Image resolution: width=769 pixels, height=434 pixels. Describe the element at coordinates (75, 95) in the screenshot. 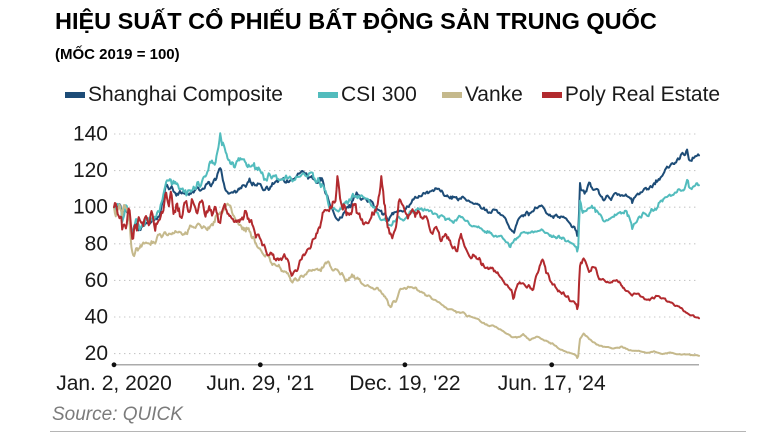

I see `legend-swatch-shanghai-composite` at that location.